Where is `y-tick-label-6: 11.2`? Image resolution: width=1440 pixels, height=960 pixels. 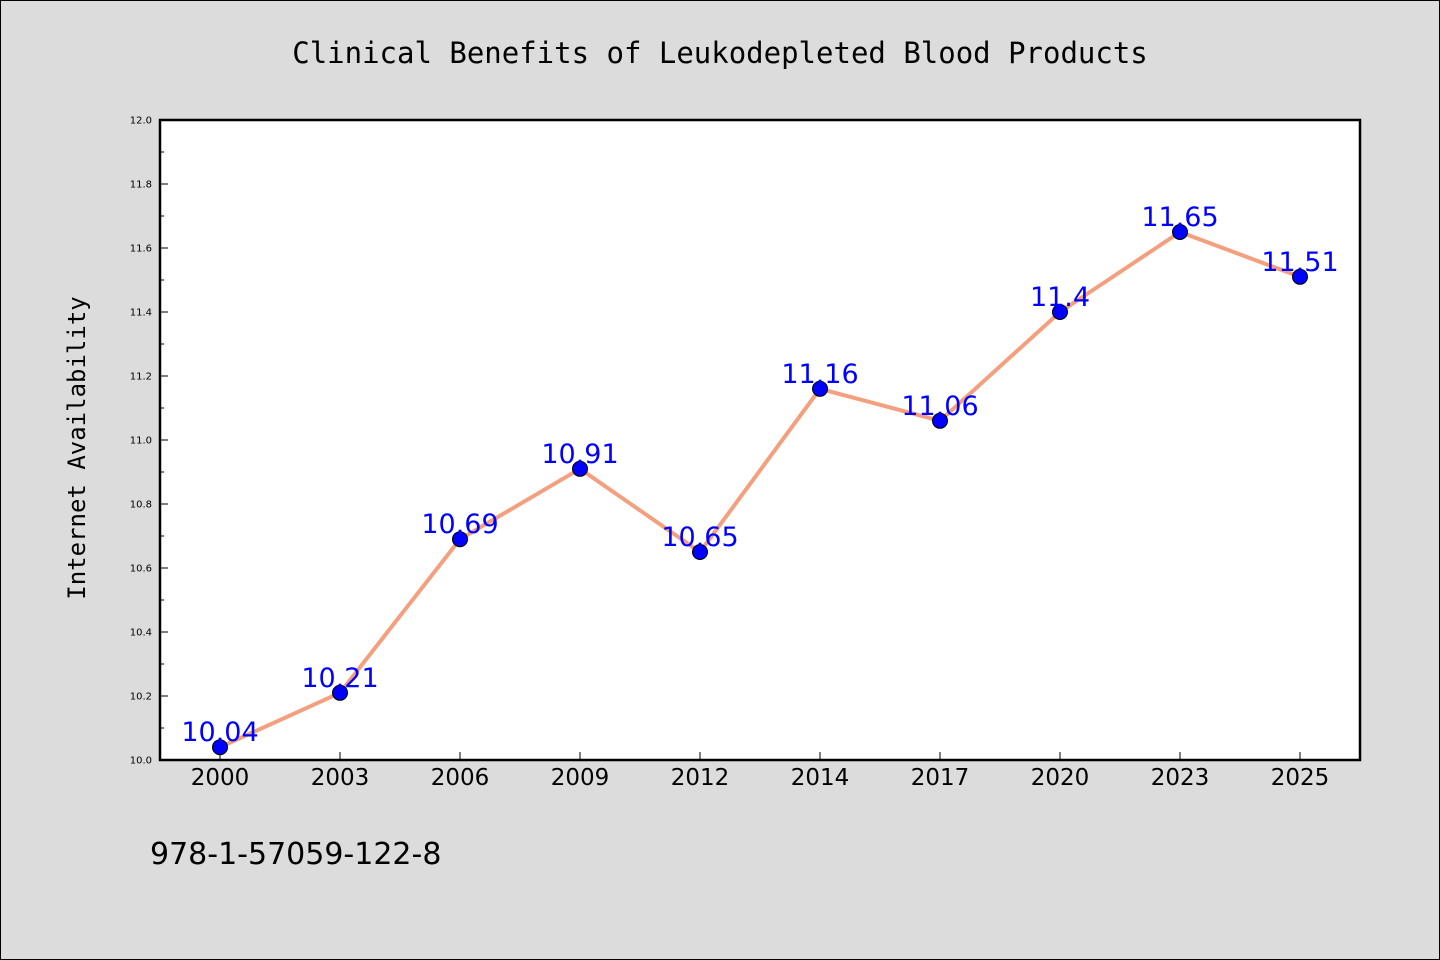 y-tick-label-6: 11.2 is located at coordinates (141, 377).